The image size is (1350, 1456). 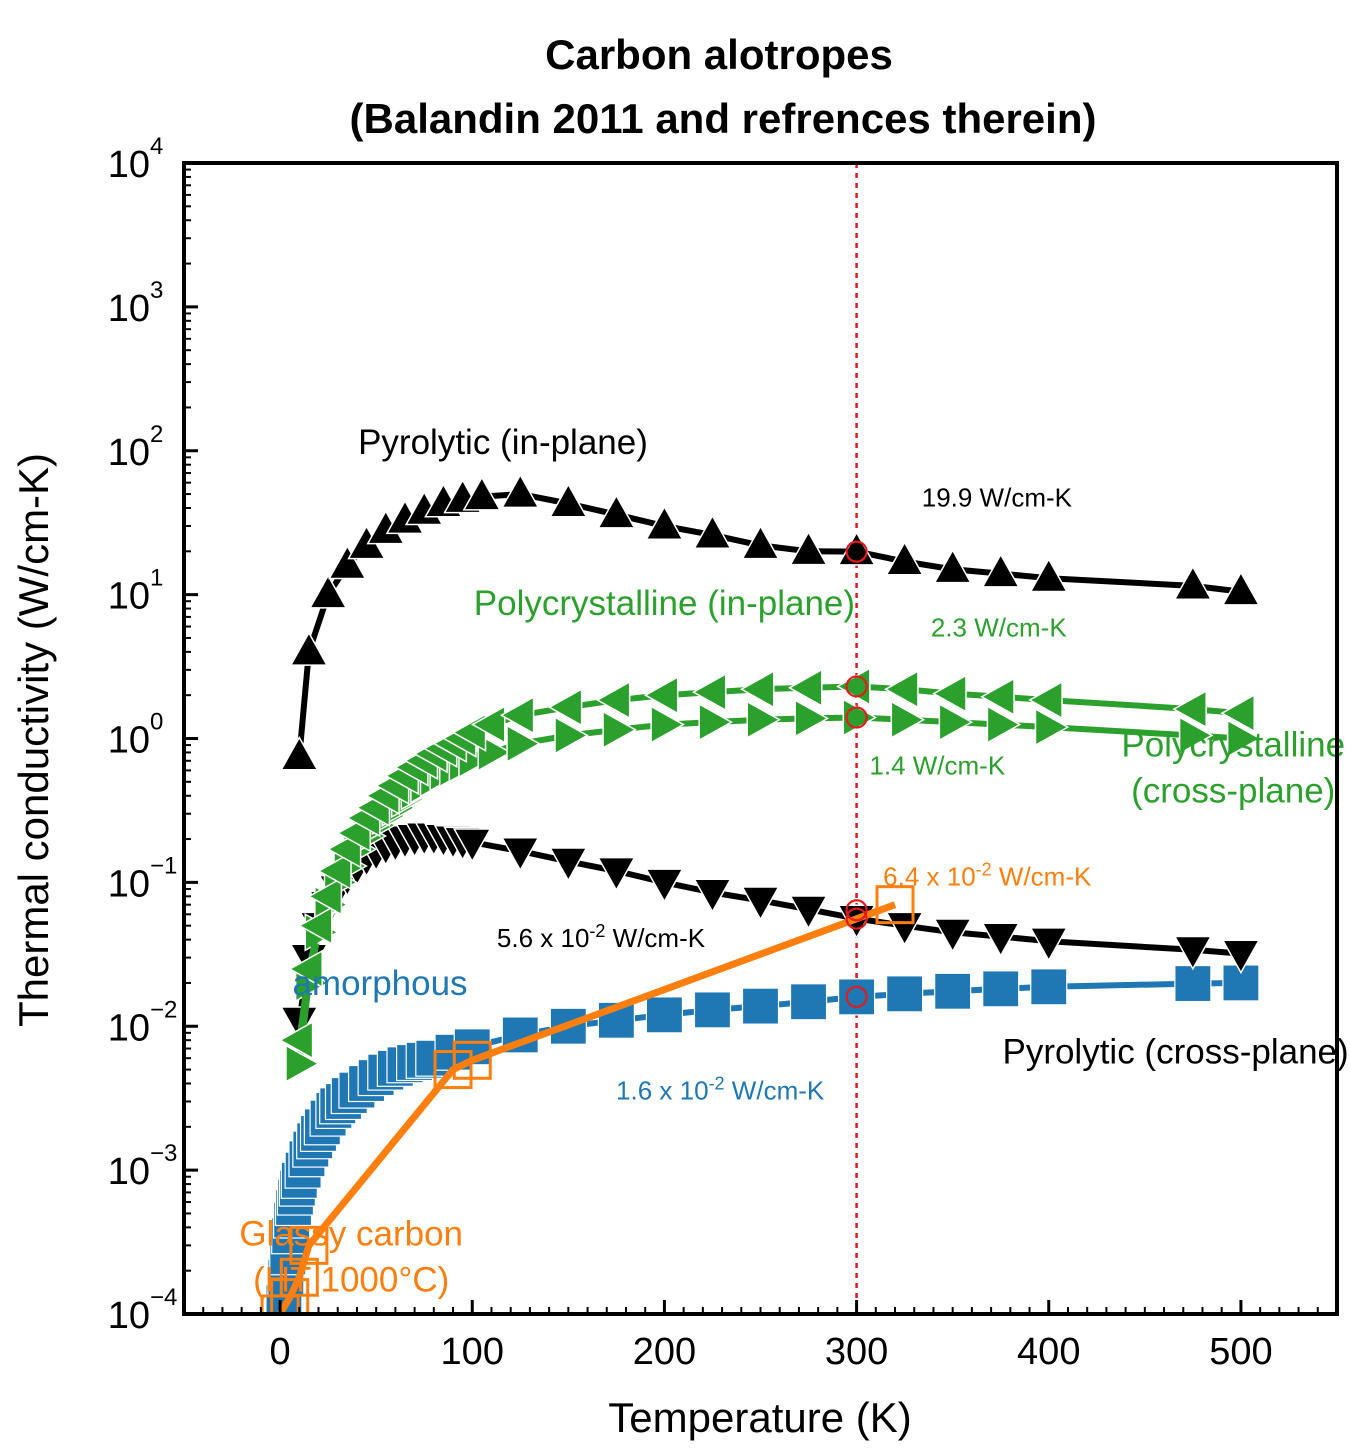 What do you see at coordinates (472, 1352) in the screenshot?
I see `x-tick-label: 100` at bounding box center [472, 1352].